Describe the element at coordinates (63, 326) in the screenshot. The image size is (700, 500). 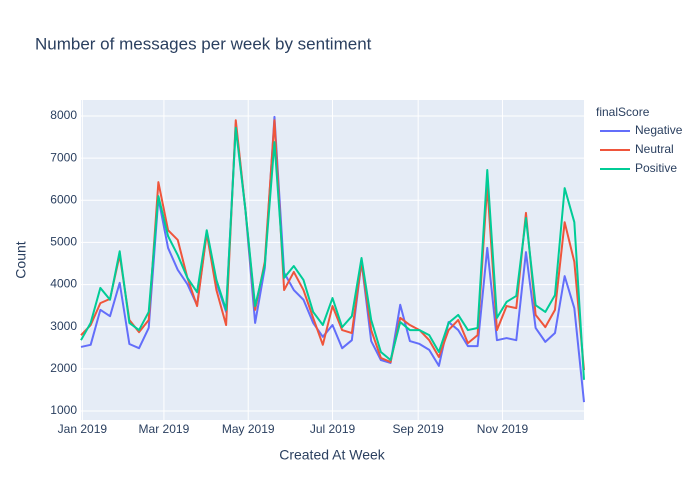
I see `y-tick-label: 3000` at that location.